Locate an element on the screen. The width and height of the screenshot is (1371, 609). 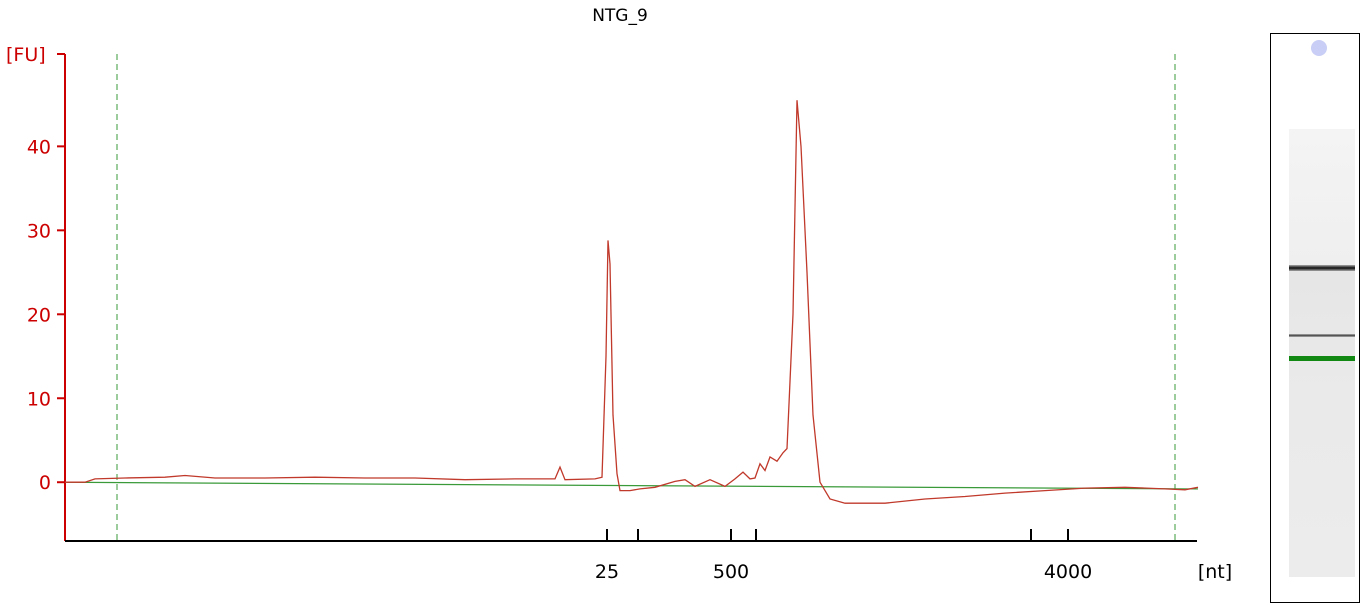
gel-marker-dot is located at coordinates (1319, 48).